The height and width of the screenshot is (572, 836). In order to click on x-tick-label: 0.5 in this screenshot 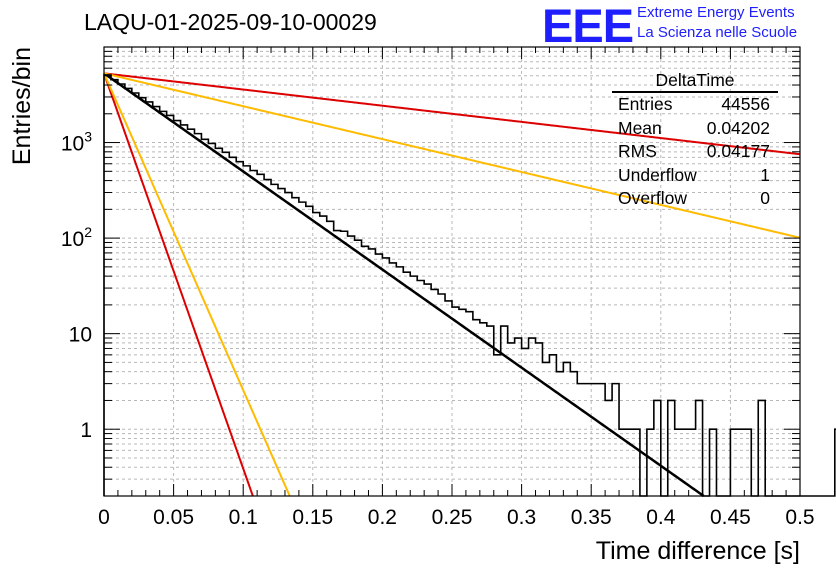, I will do `click(799, 517)`.